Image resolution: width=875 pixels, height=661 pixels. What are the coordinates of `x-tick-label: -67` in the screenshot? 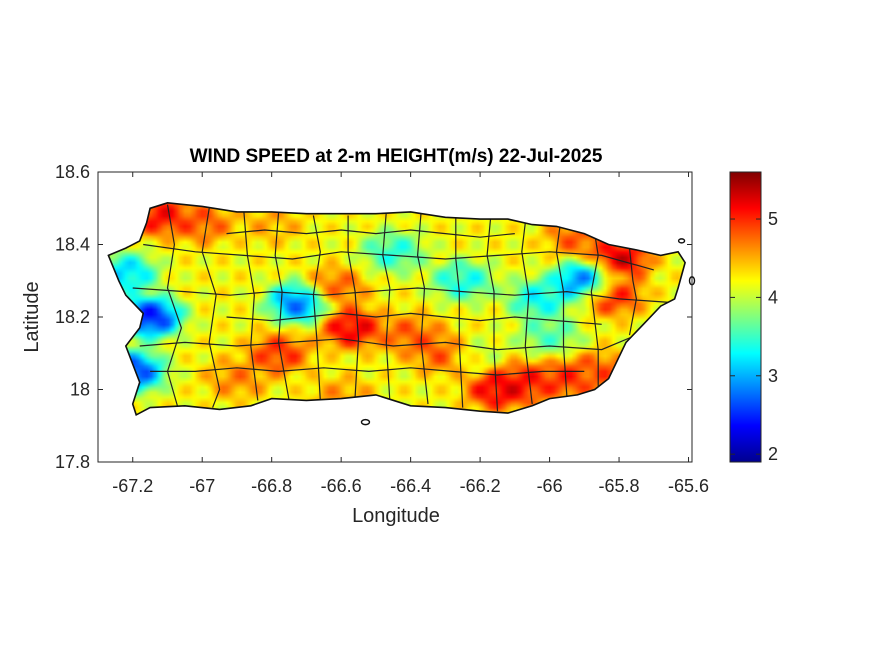 It's located at (202, 486).